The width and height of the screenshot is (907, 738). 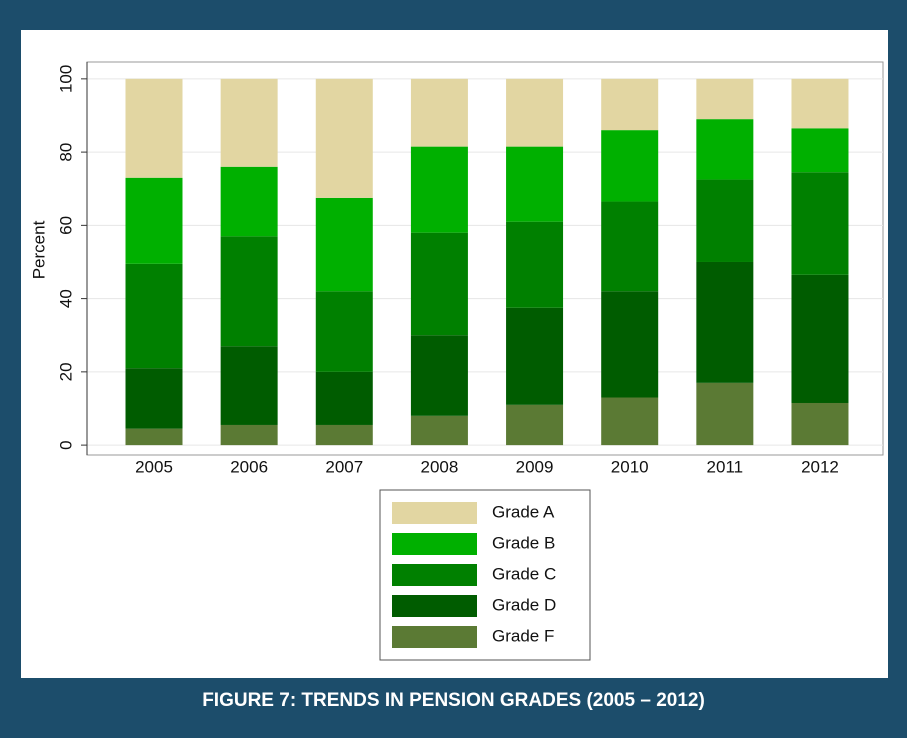 What do you see at coordinates (523, 511) in the screenshot?
I see `legend-label: Grade A` at bounding box center [523, 511].